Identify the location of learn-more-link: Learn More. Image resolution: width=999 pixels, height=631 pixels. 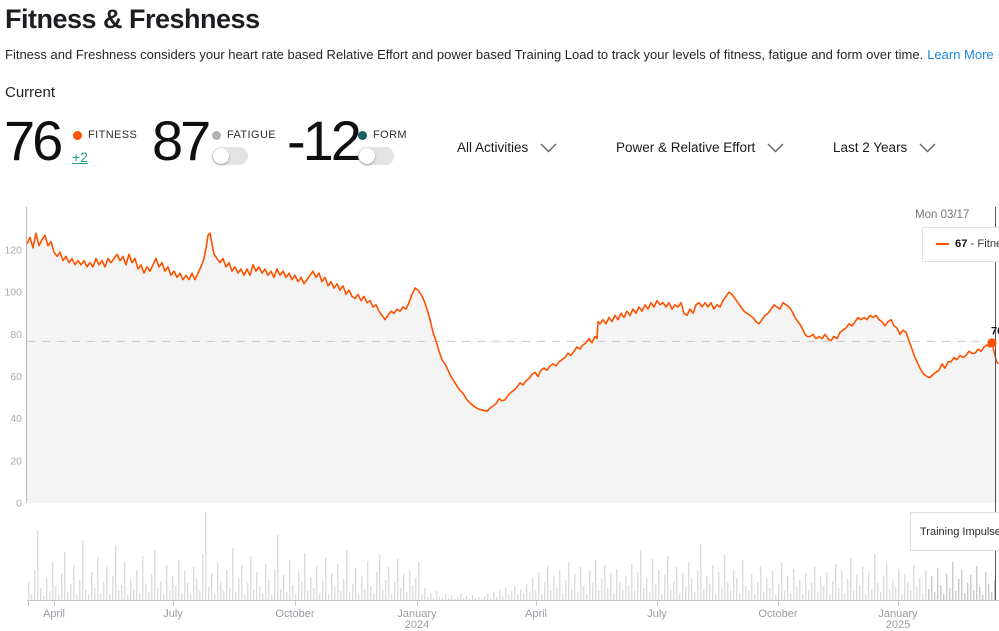
(960, 54).